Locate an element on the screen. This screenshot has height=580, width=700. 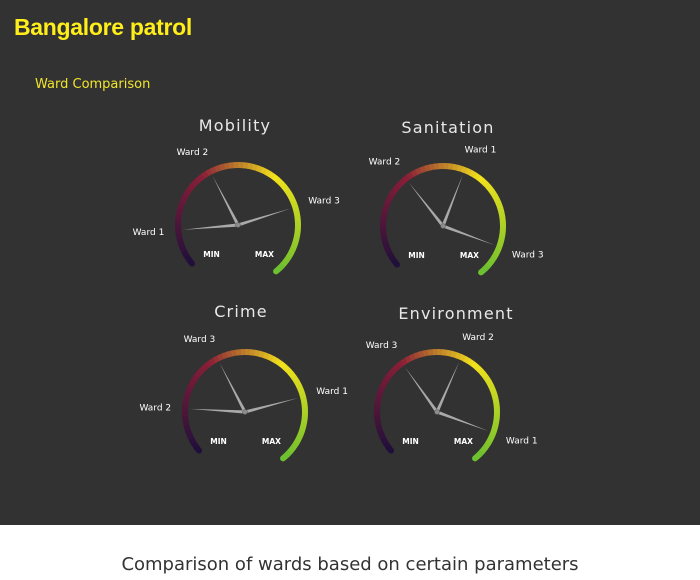
gauge-mobility: MIN MAX Ward 1 Ward 2 Ward 3 is located at coordinates (236, 211).